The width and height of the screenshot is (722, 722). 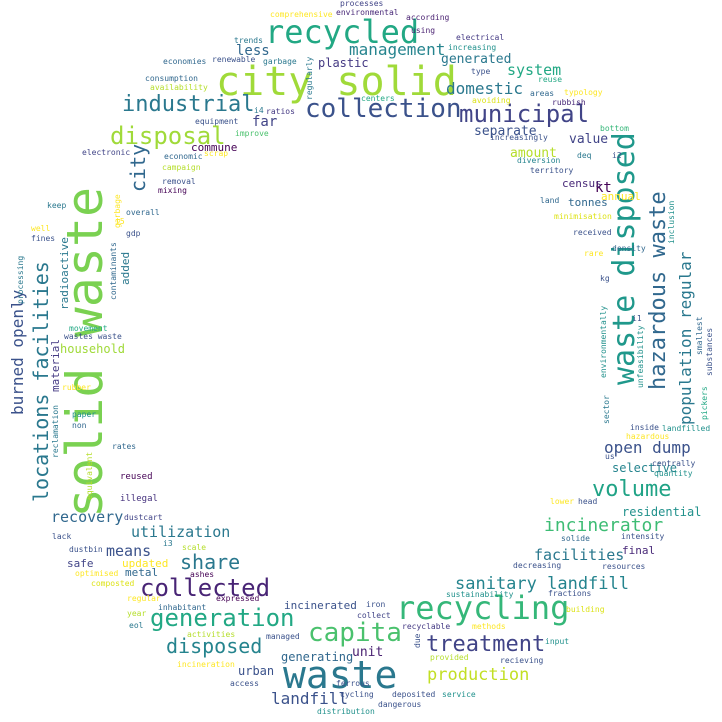 What do you see at coordinates (179, 87) in the screenshot?
I see `word-availability: availability` at bounding box center [179, 87].